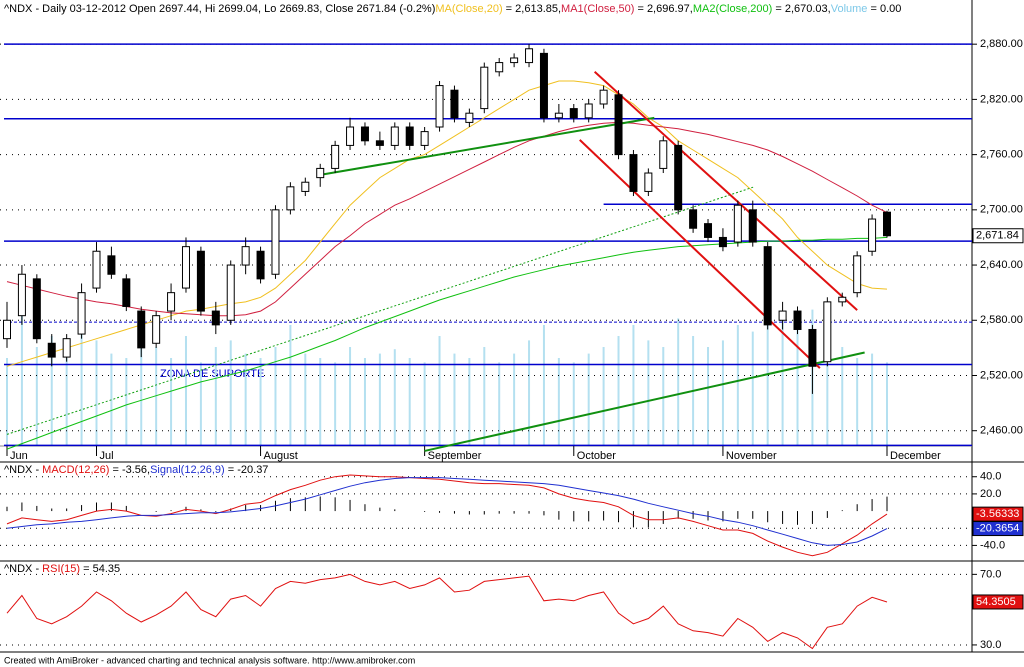  Describe the element at coordinates (990, 645) in the screenshot. I see `y-tick-label: 30.0` at that location.